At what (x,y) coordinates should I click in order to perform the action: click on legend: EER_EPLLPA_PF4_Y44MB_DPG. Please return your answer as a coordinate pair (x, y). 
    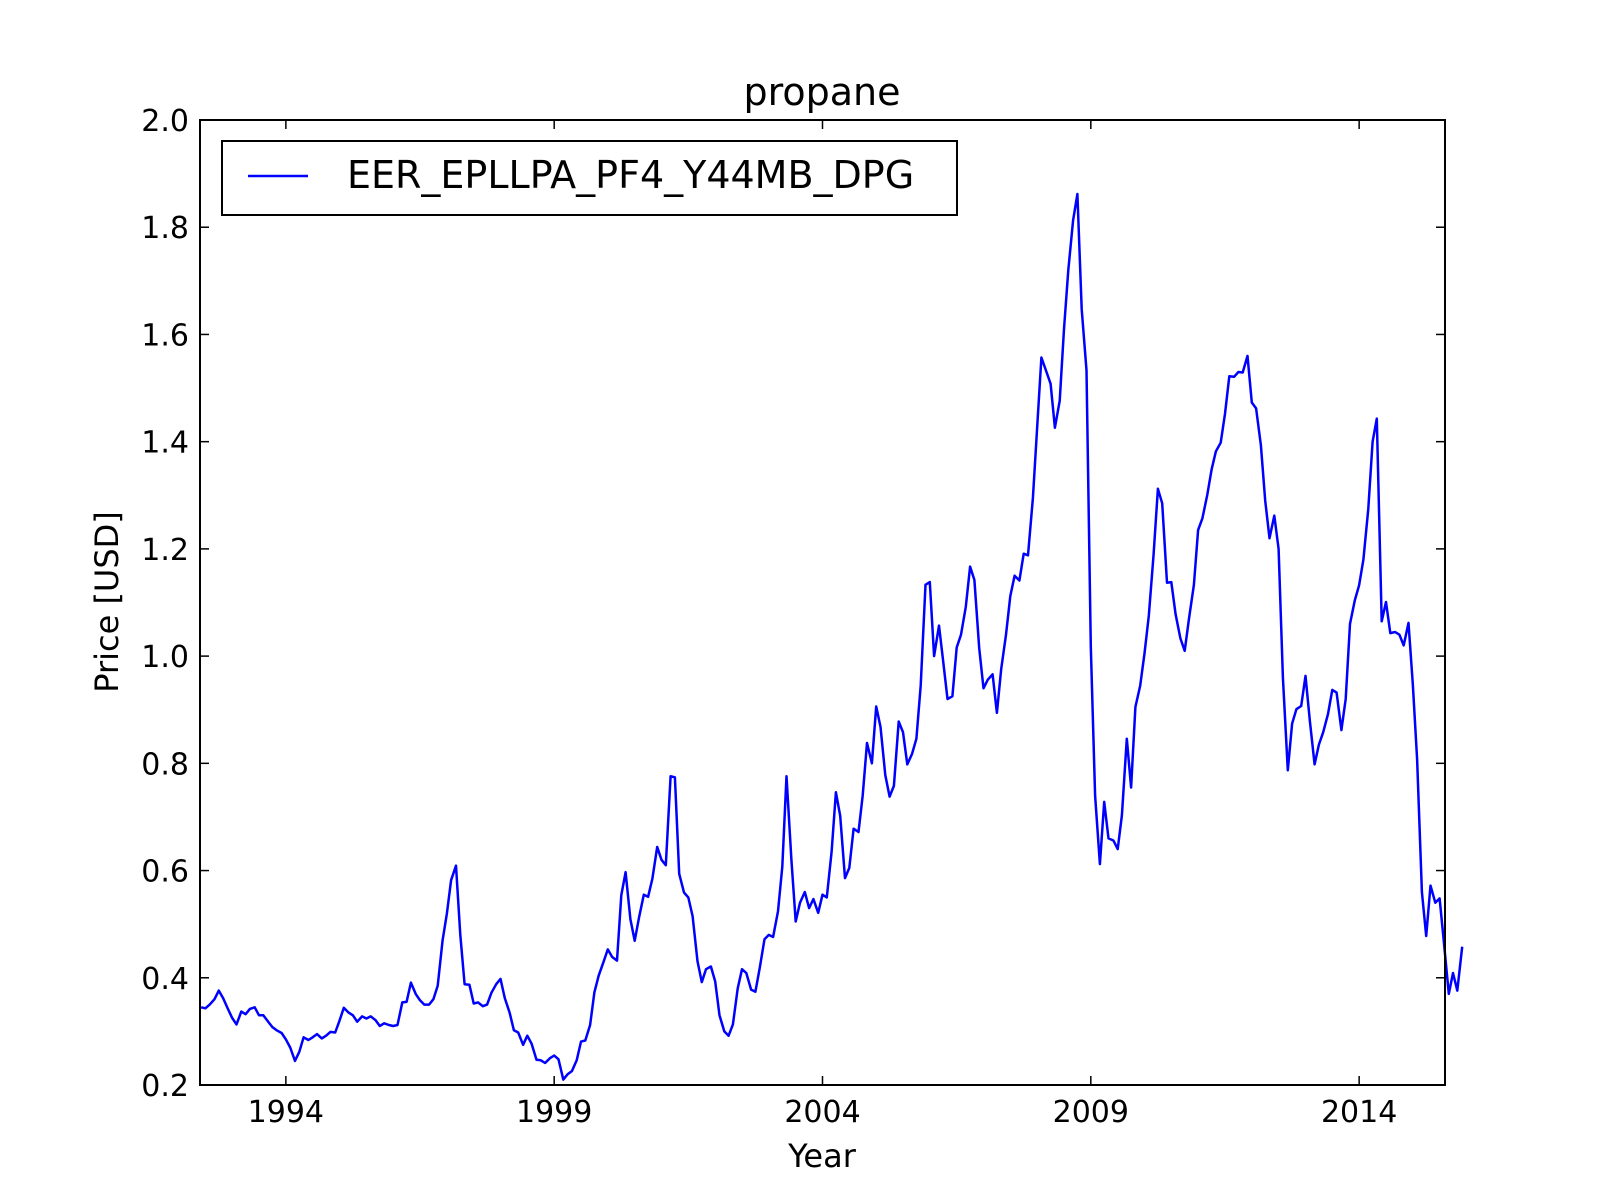
    Looking at the image, I should click on (589, 178).